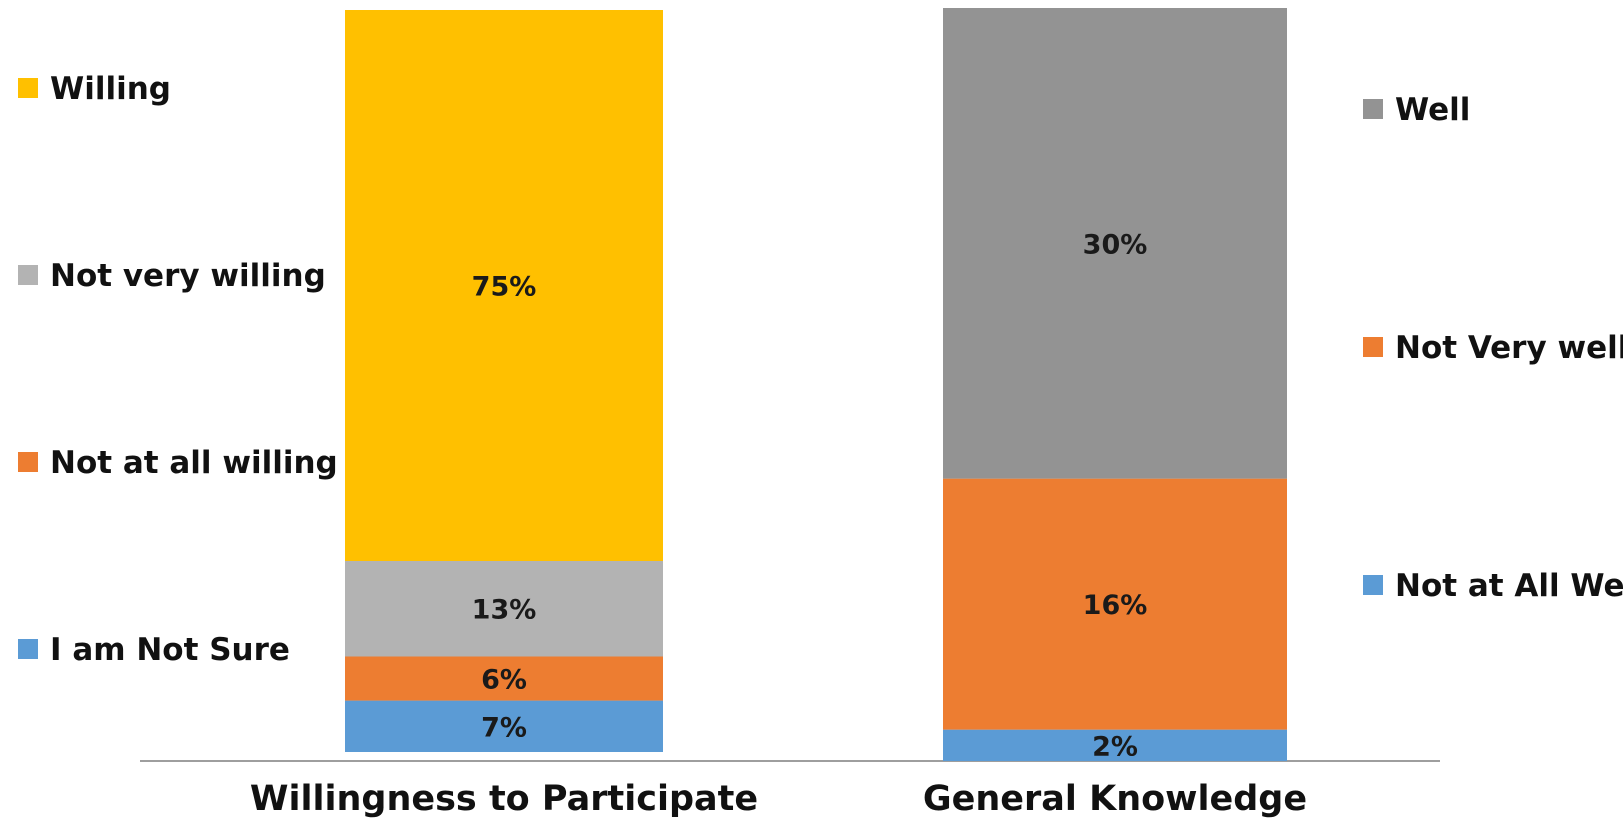 The height and width of the screenshot is (821, 1623). I want to click on data-label-willing: 75%, so click(504, 286).